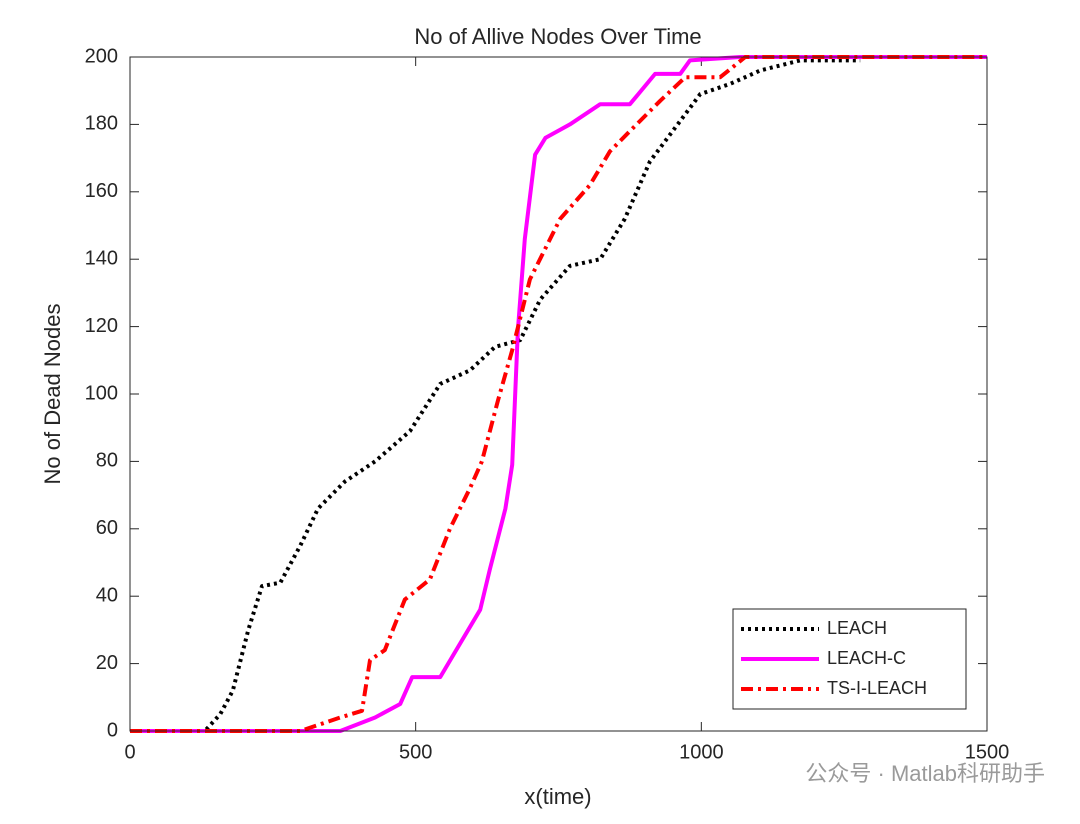  Describe the element at coordinates (107, 461) in the screenshot. I see `y-tick-label: 80` at that location.